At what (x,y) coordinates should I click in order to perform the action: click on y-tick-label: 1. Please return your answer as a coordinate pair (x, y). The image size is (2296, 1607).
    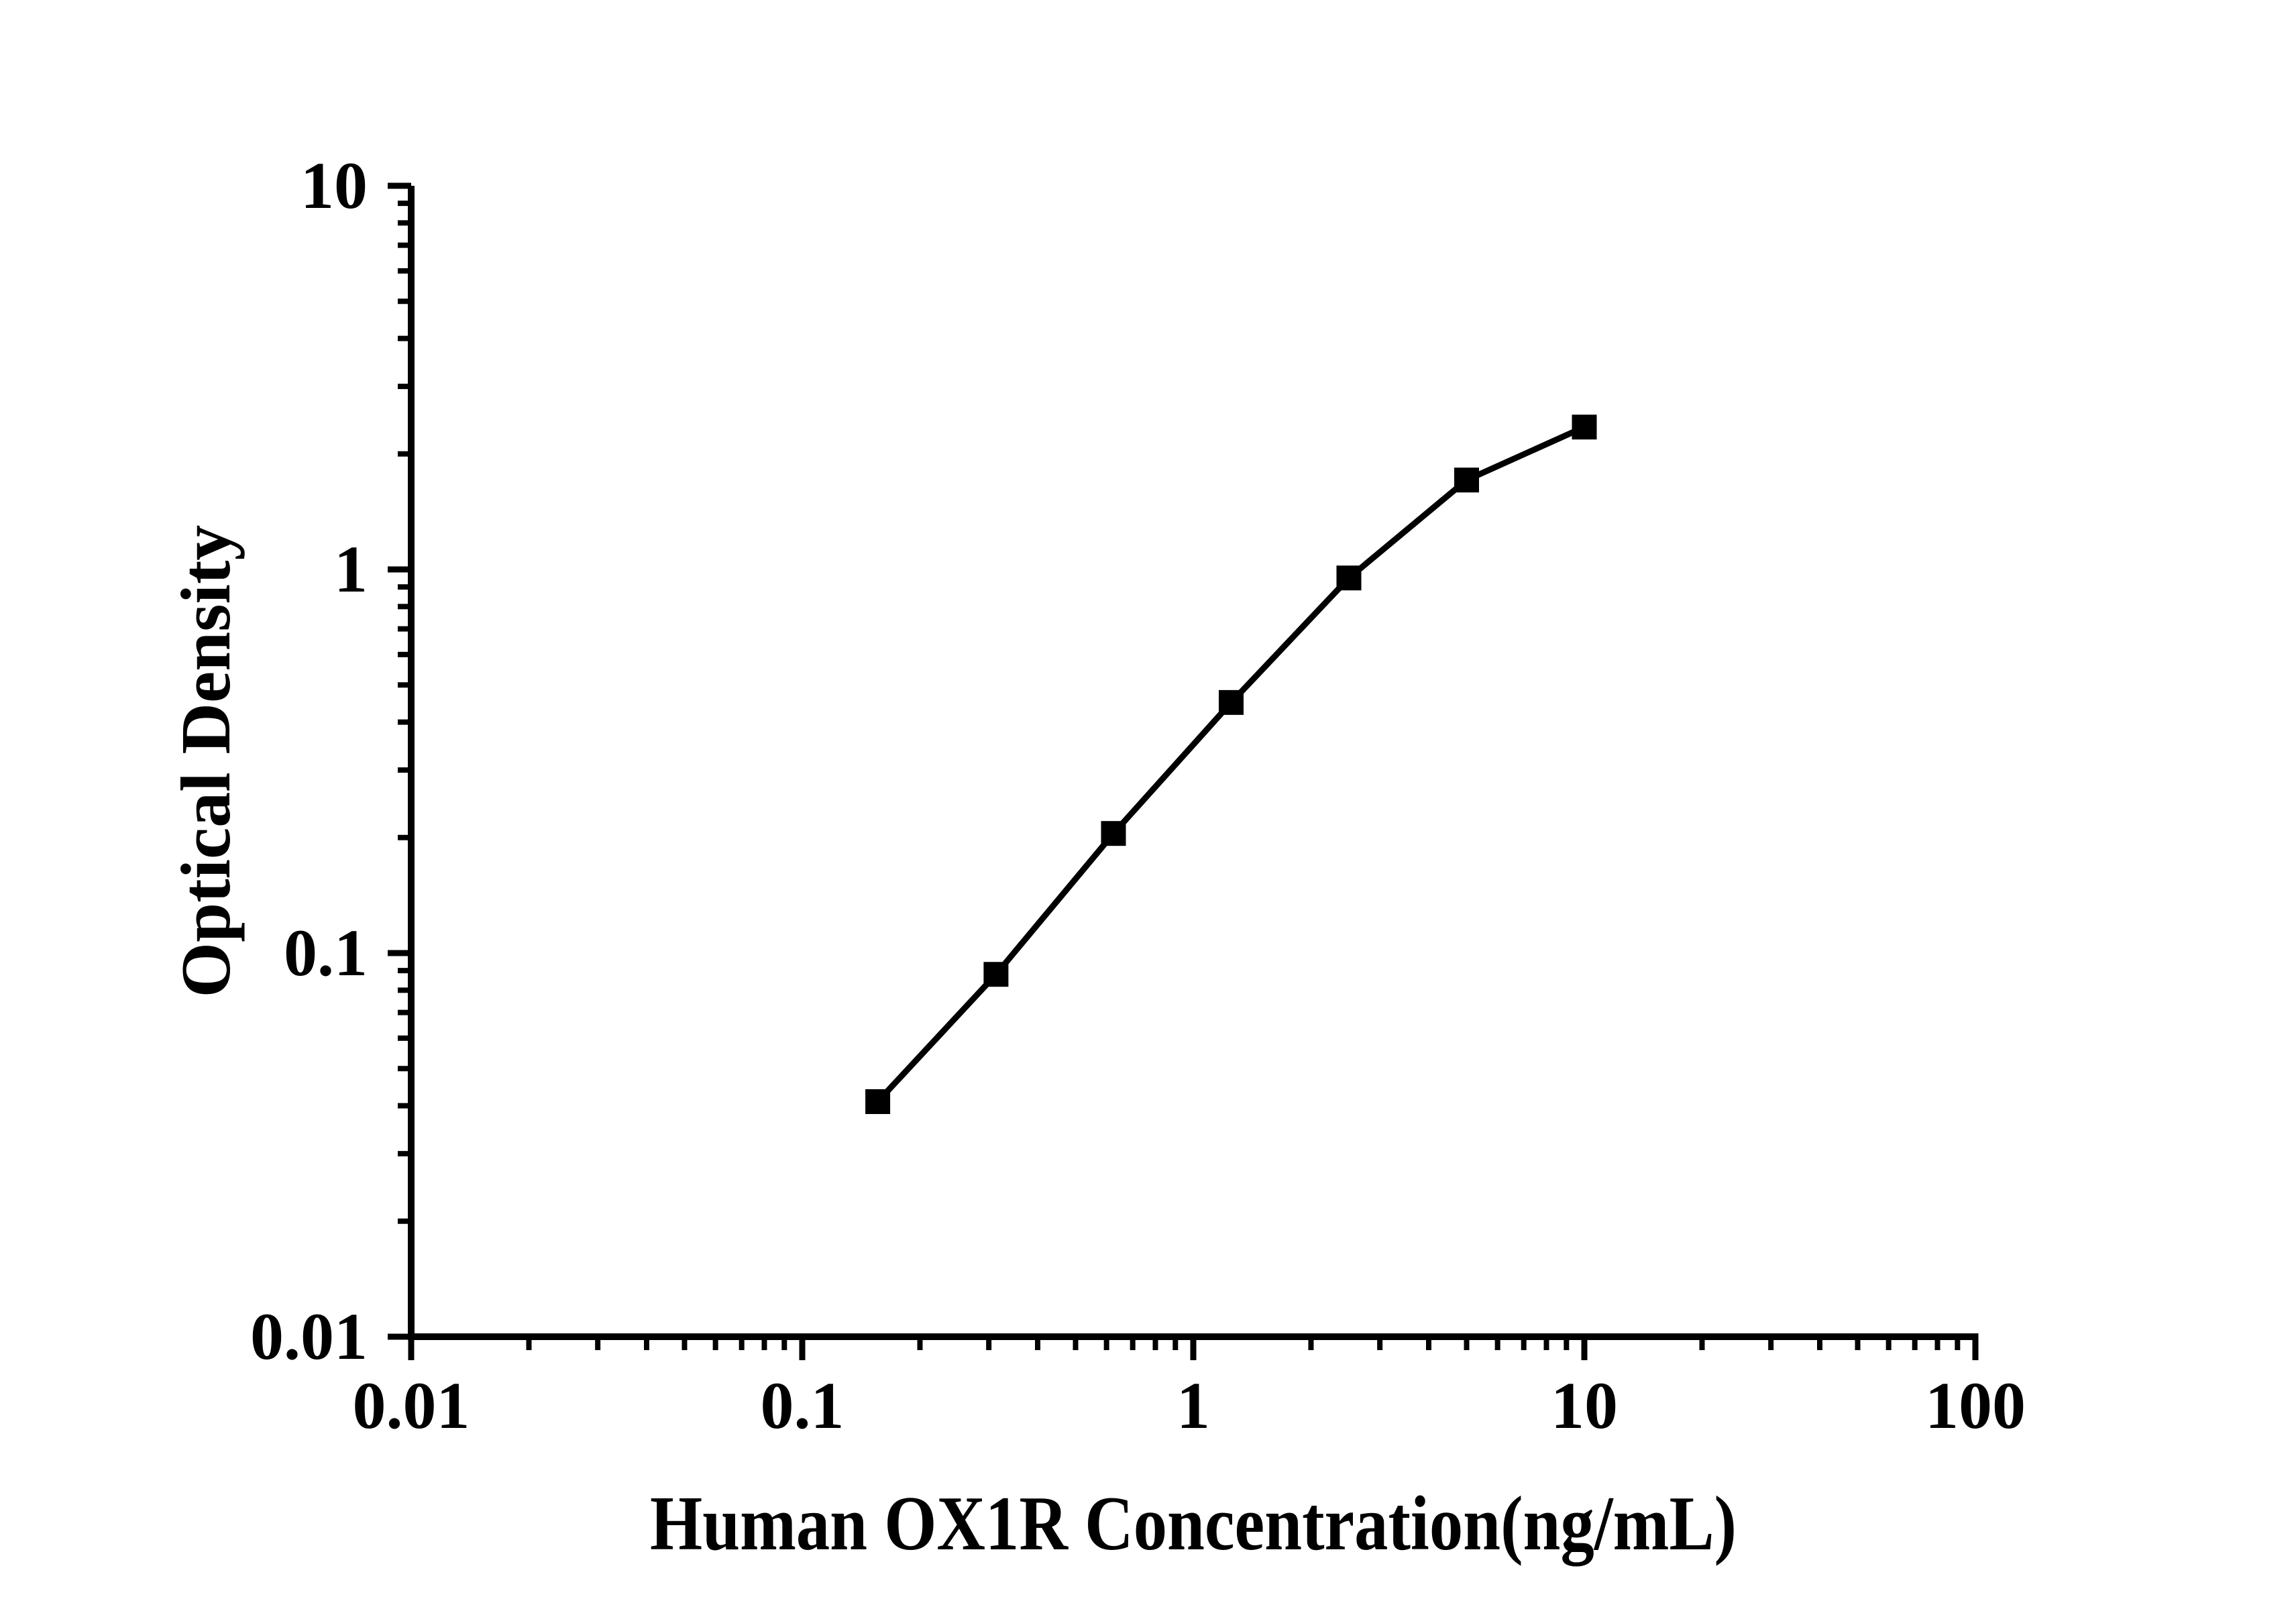
    Looking at the image, I should click on (351, 569).